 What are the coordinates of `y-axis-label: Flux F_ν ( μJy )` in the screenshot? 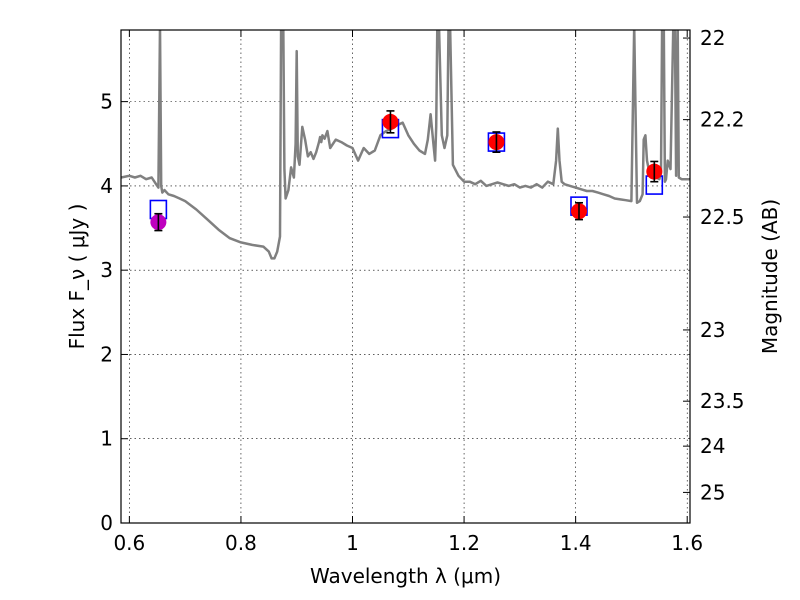 It's located at (77, 277).